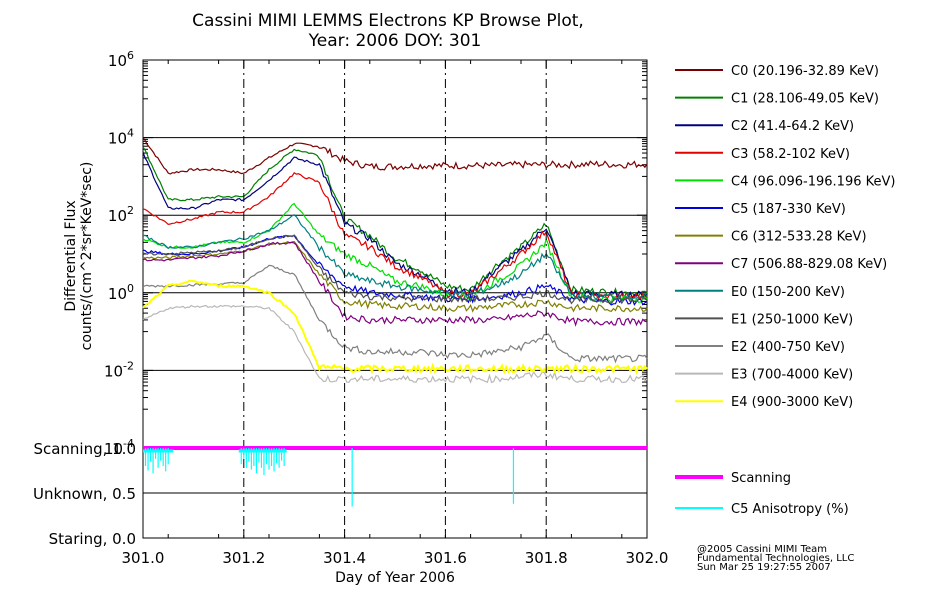  Describe the element at coordinates (395, 344) in the screenshot. I see `series-line-e3` at that location.